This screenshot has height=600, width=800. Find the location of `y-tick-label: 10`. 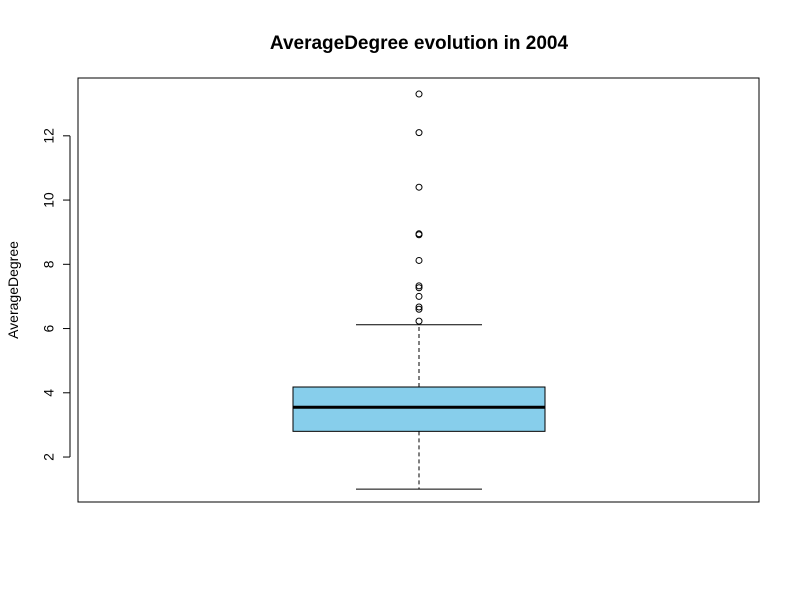

y-tick-label: 10 is located at coordinates (49, 200).